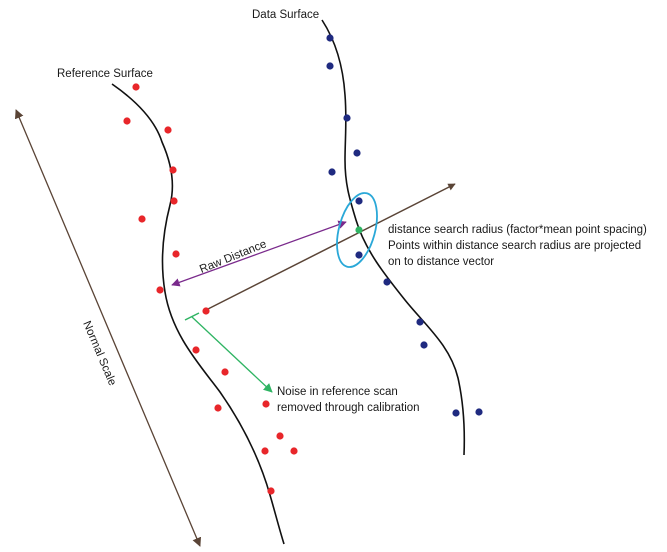 The image size is (667, 552). I want to click on raw-distance-arrow, so click(259, 253).